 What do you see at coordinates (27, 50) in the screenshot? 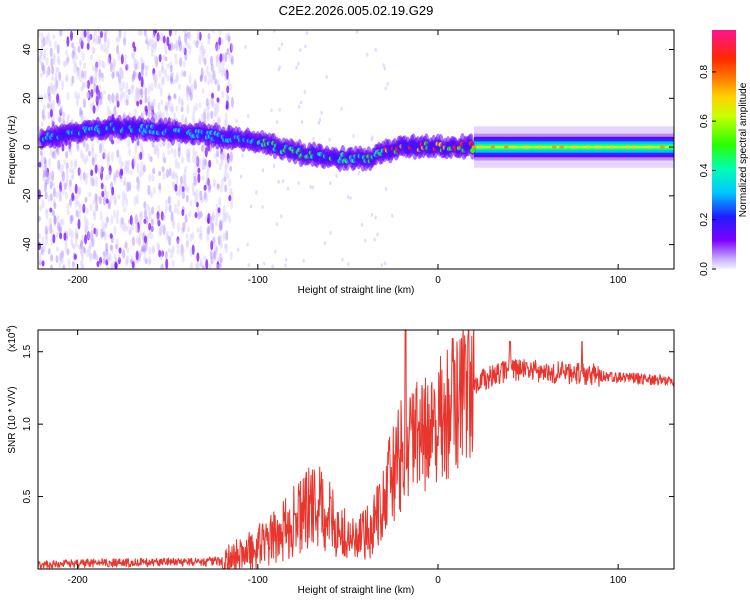
I see `spectrogram-y-tick-label: 40` at bounding box center [27, 50].